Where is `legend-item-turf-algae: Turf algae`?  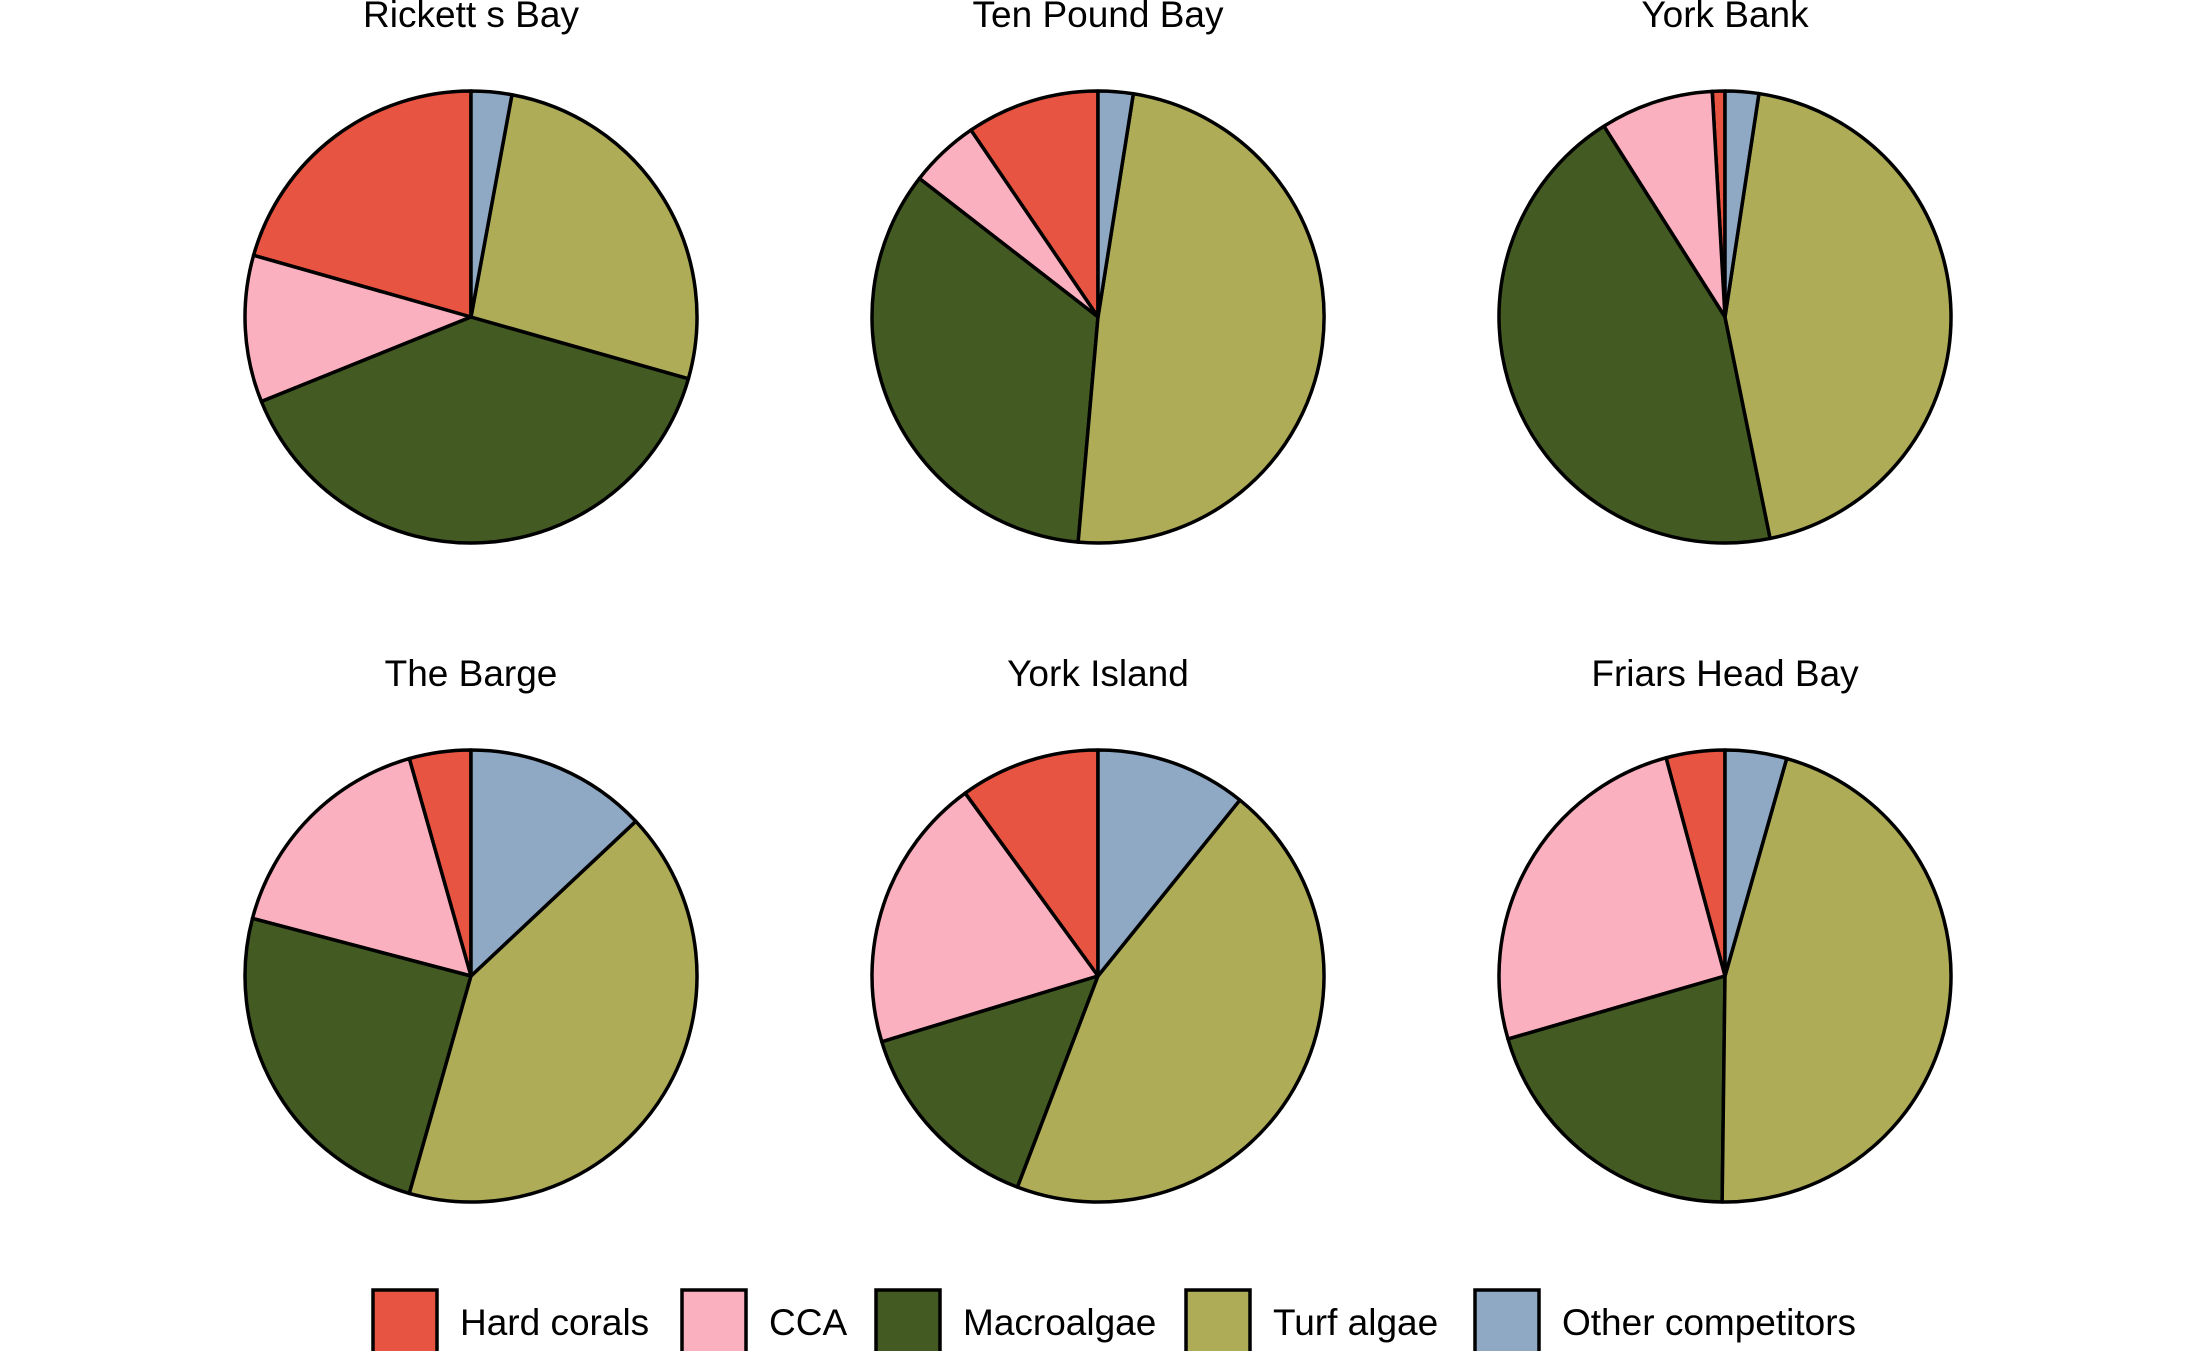
legend-item-turf-algae: Turf algae is located at coordinates (1311, 1319).